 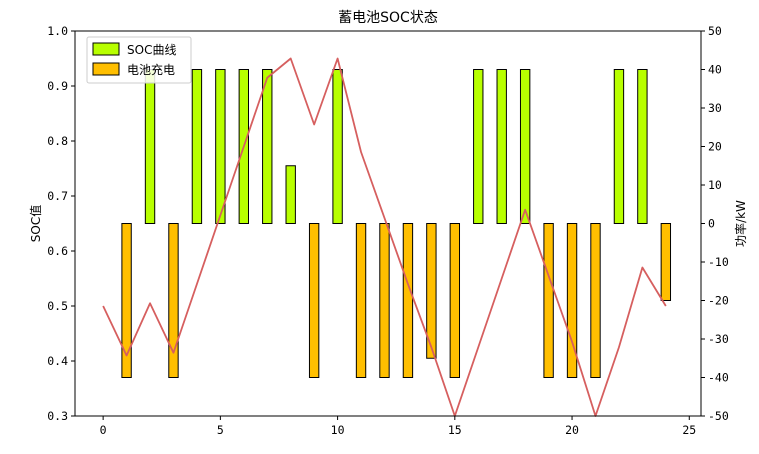 I want to click on y-right-tick-label: 40, so click(x=715, y=70).